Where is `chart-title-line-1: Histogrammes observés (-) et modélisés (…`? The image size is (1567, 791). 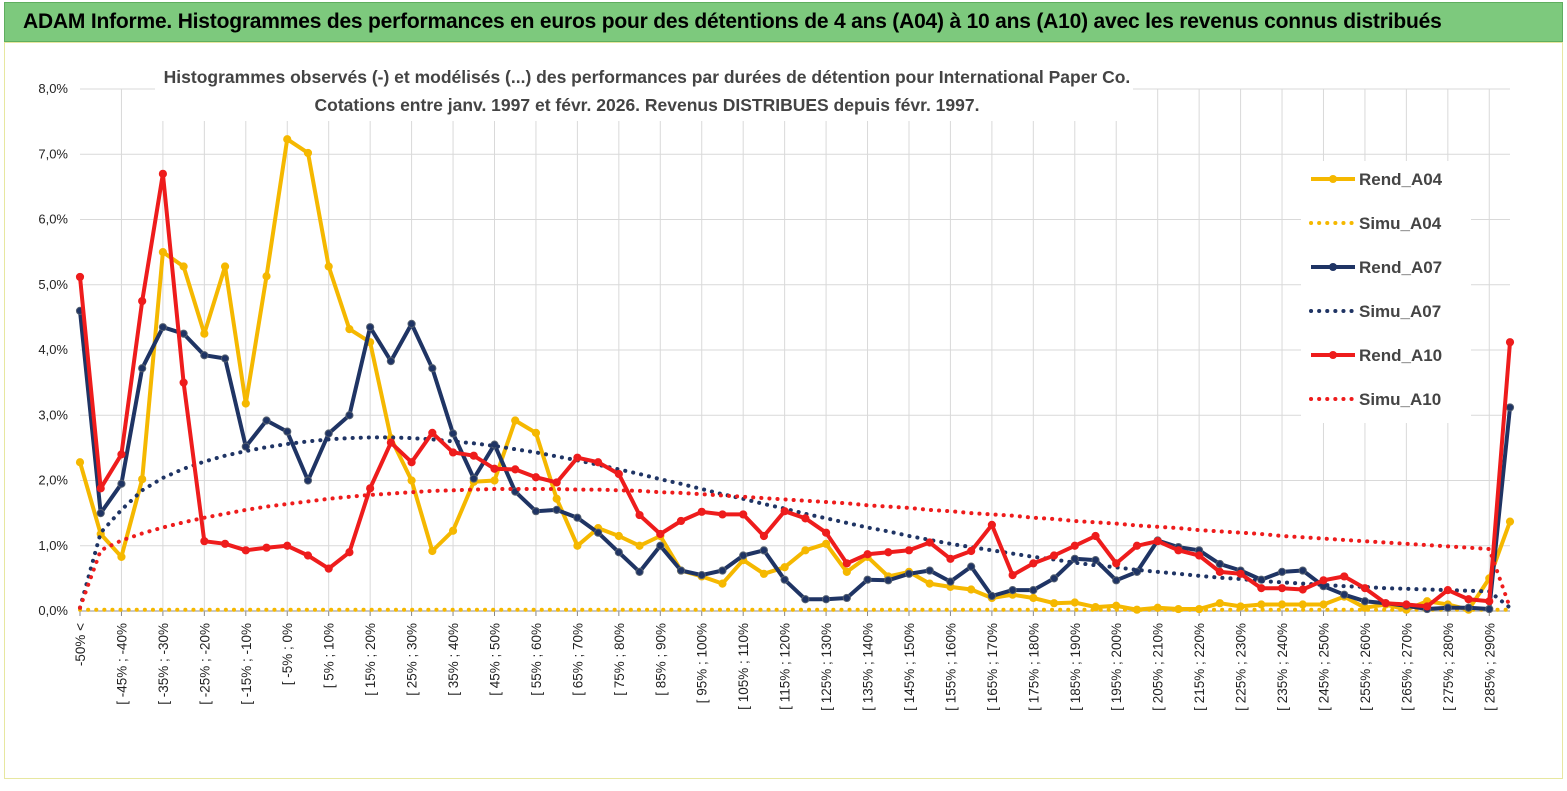 chart-title-line-1: Histogrammes observés (-) et modélisés (… is located at coordinates (647, 77).